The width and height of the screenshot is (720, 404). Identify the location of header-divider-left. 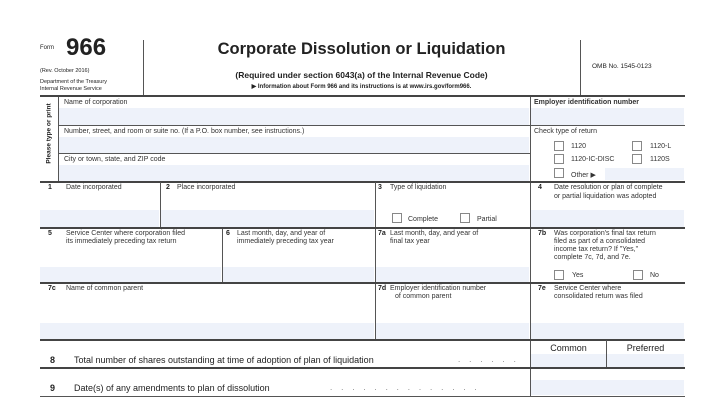
(143, 68).